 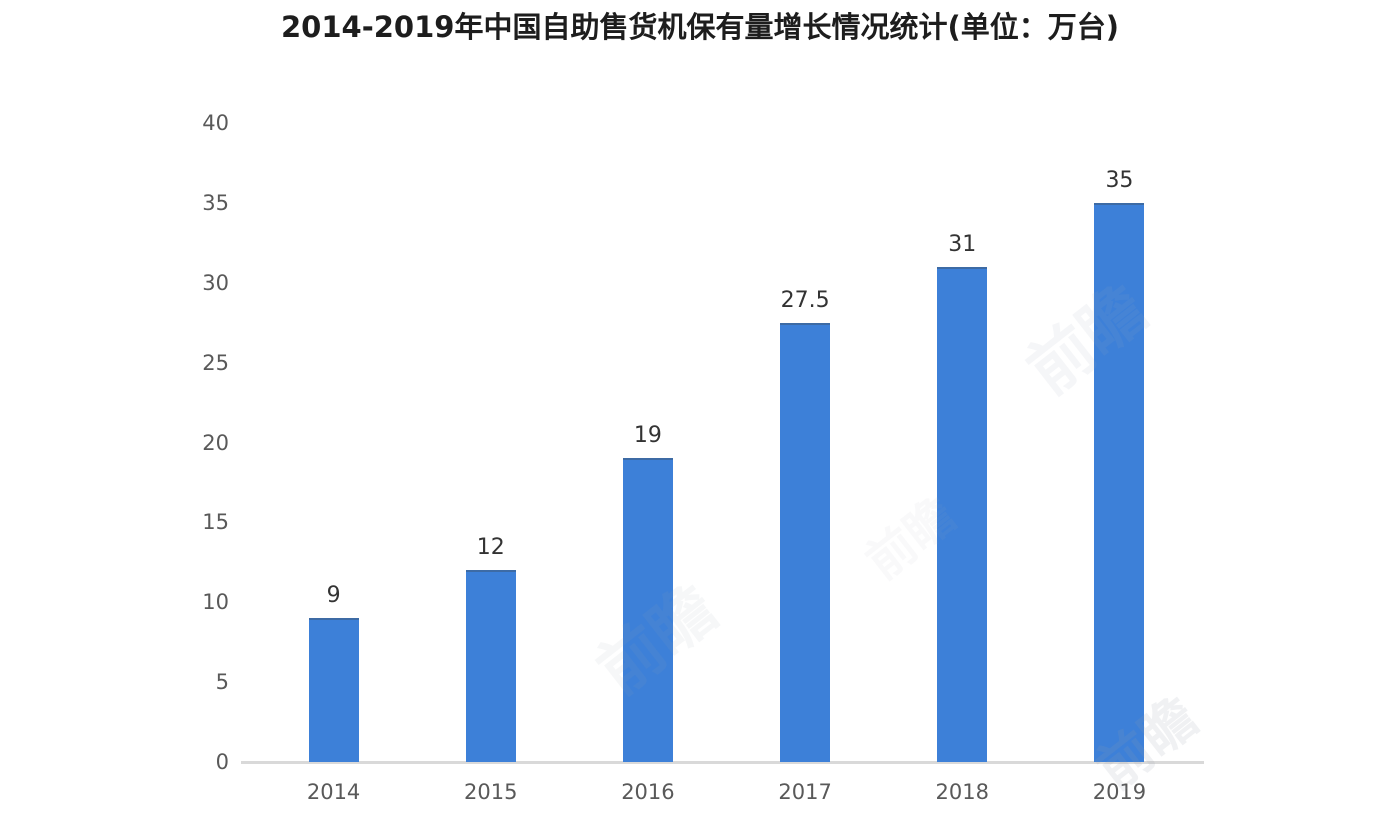 What do you see at coordinates (648, 792) in the screenshot?
I see `x-axis-label: 2016` at bounding box center [648, 792].